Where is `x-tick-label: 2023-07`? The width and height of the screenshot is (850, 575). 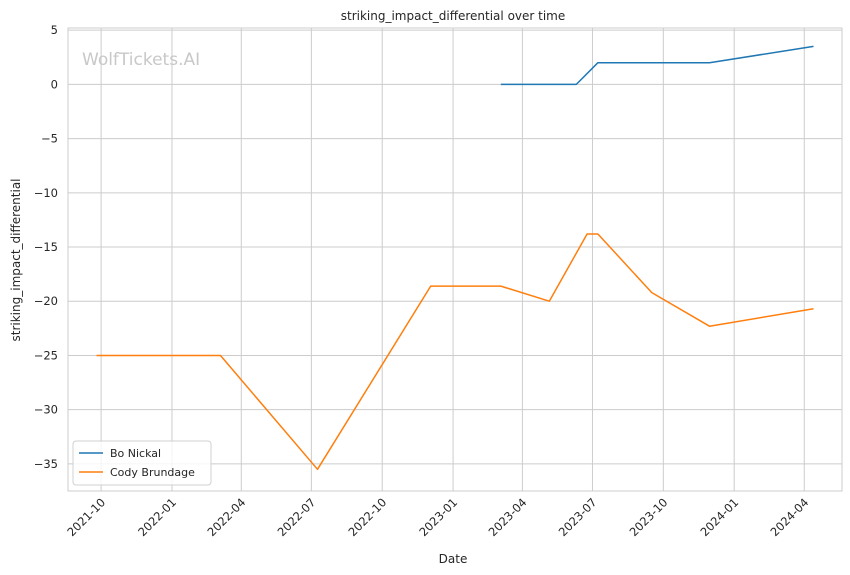 x-tick-label: 2023-07 is located at coordinates (578, 517).